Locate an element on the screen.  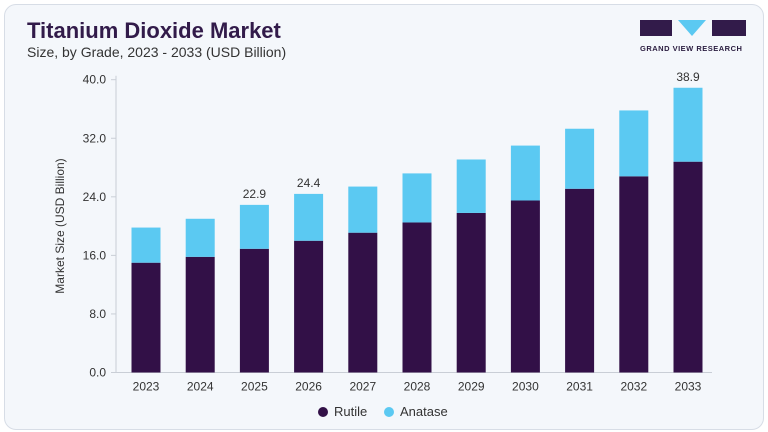
x-tick-label: 2032 is located at coordinates (633, 387).